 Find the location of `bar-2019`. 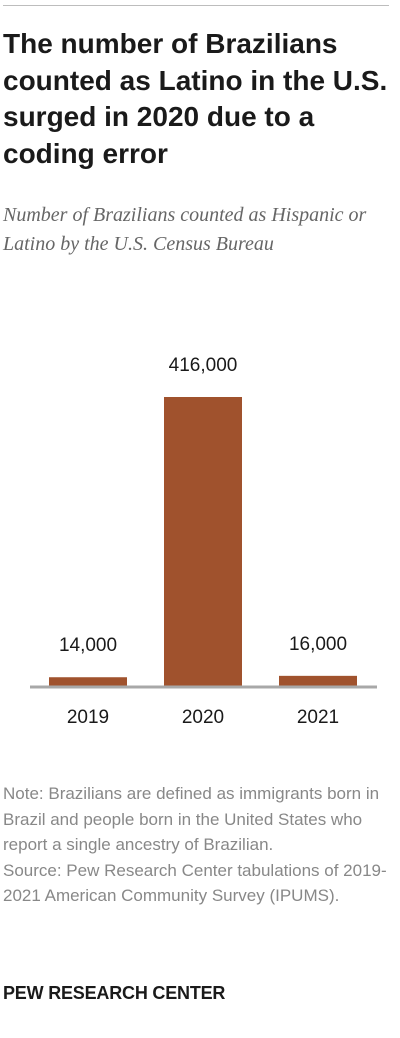

bar-2019 is located at coordinates (88, 682).